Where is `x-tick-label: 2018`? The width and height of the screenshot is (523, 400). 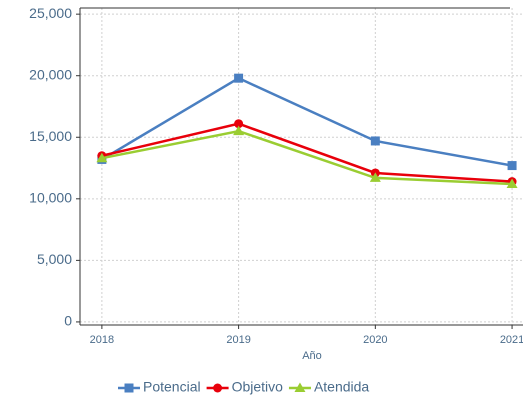
x-tick-label: 2018 is located at coordinates (102, 340).